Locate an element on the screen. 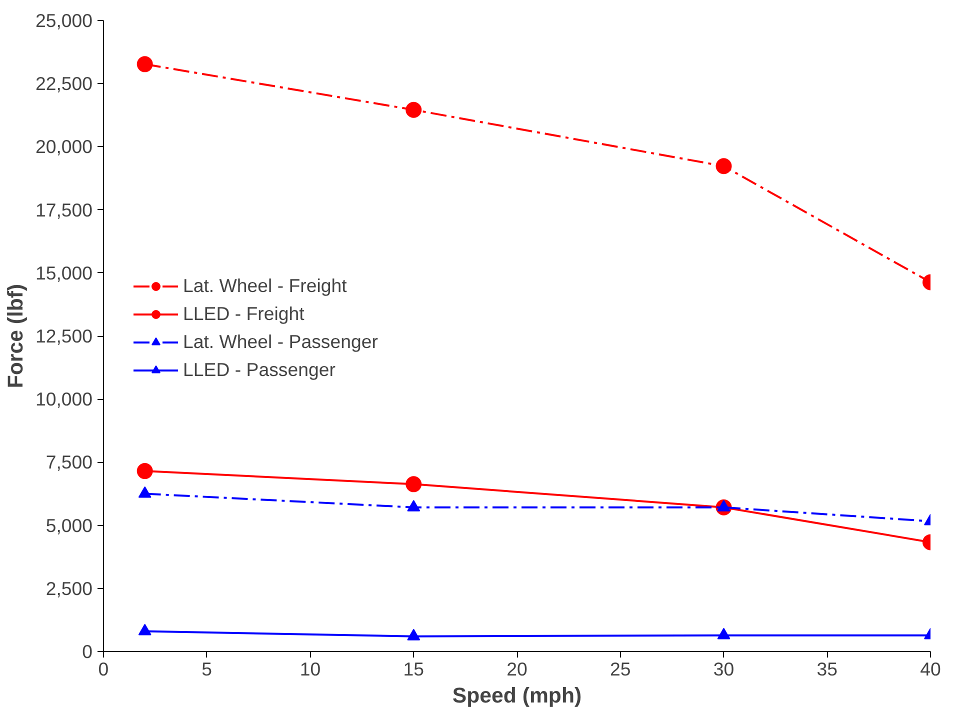  legend-label: LLED - Freight is located at coordinates (243, 314).